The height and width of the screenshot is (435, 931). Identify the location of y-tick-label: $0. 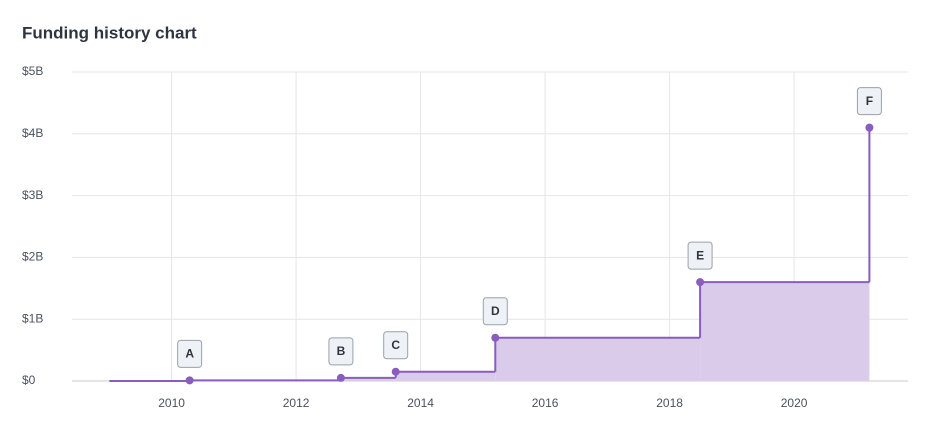
(29, 380).